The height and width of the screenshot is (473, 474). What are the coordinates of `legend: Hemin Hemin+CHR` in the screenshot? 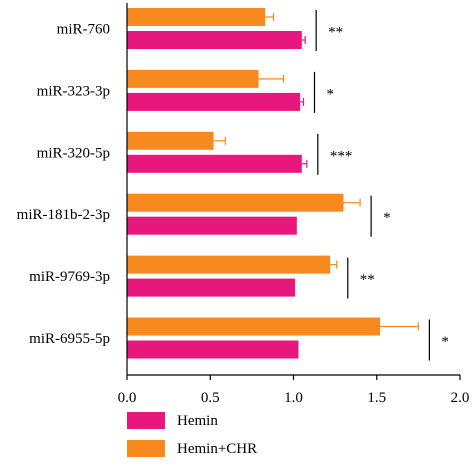 It's located at (192, 434).